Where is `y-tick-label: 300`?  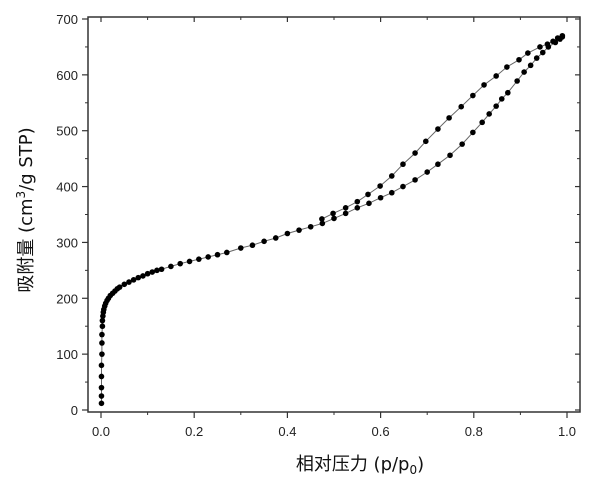
y-tick-label: 300 is located at coordinates (67, 242).